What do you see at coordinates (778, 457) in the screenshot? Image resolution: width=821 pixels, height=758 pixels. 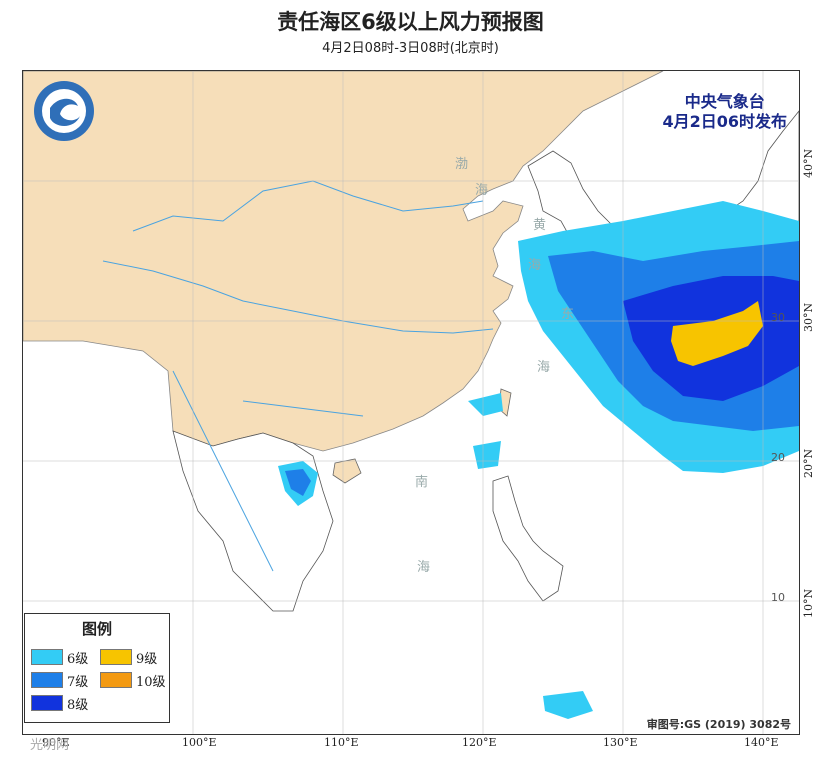 I see `grid-label-20: 20` at bounding box center [778, 457].